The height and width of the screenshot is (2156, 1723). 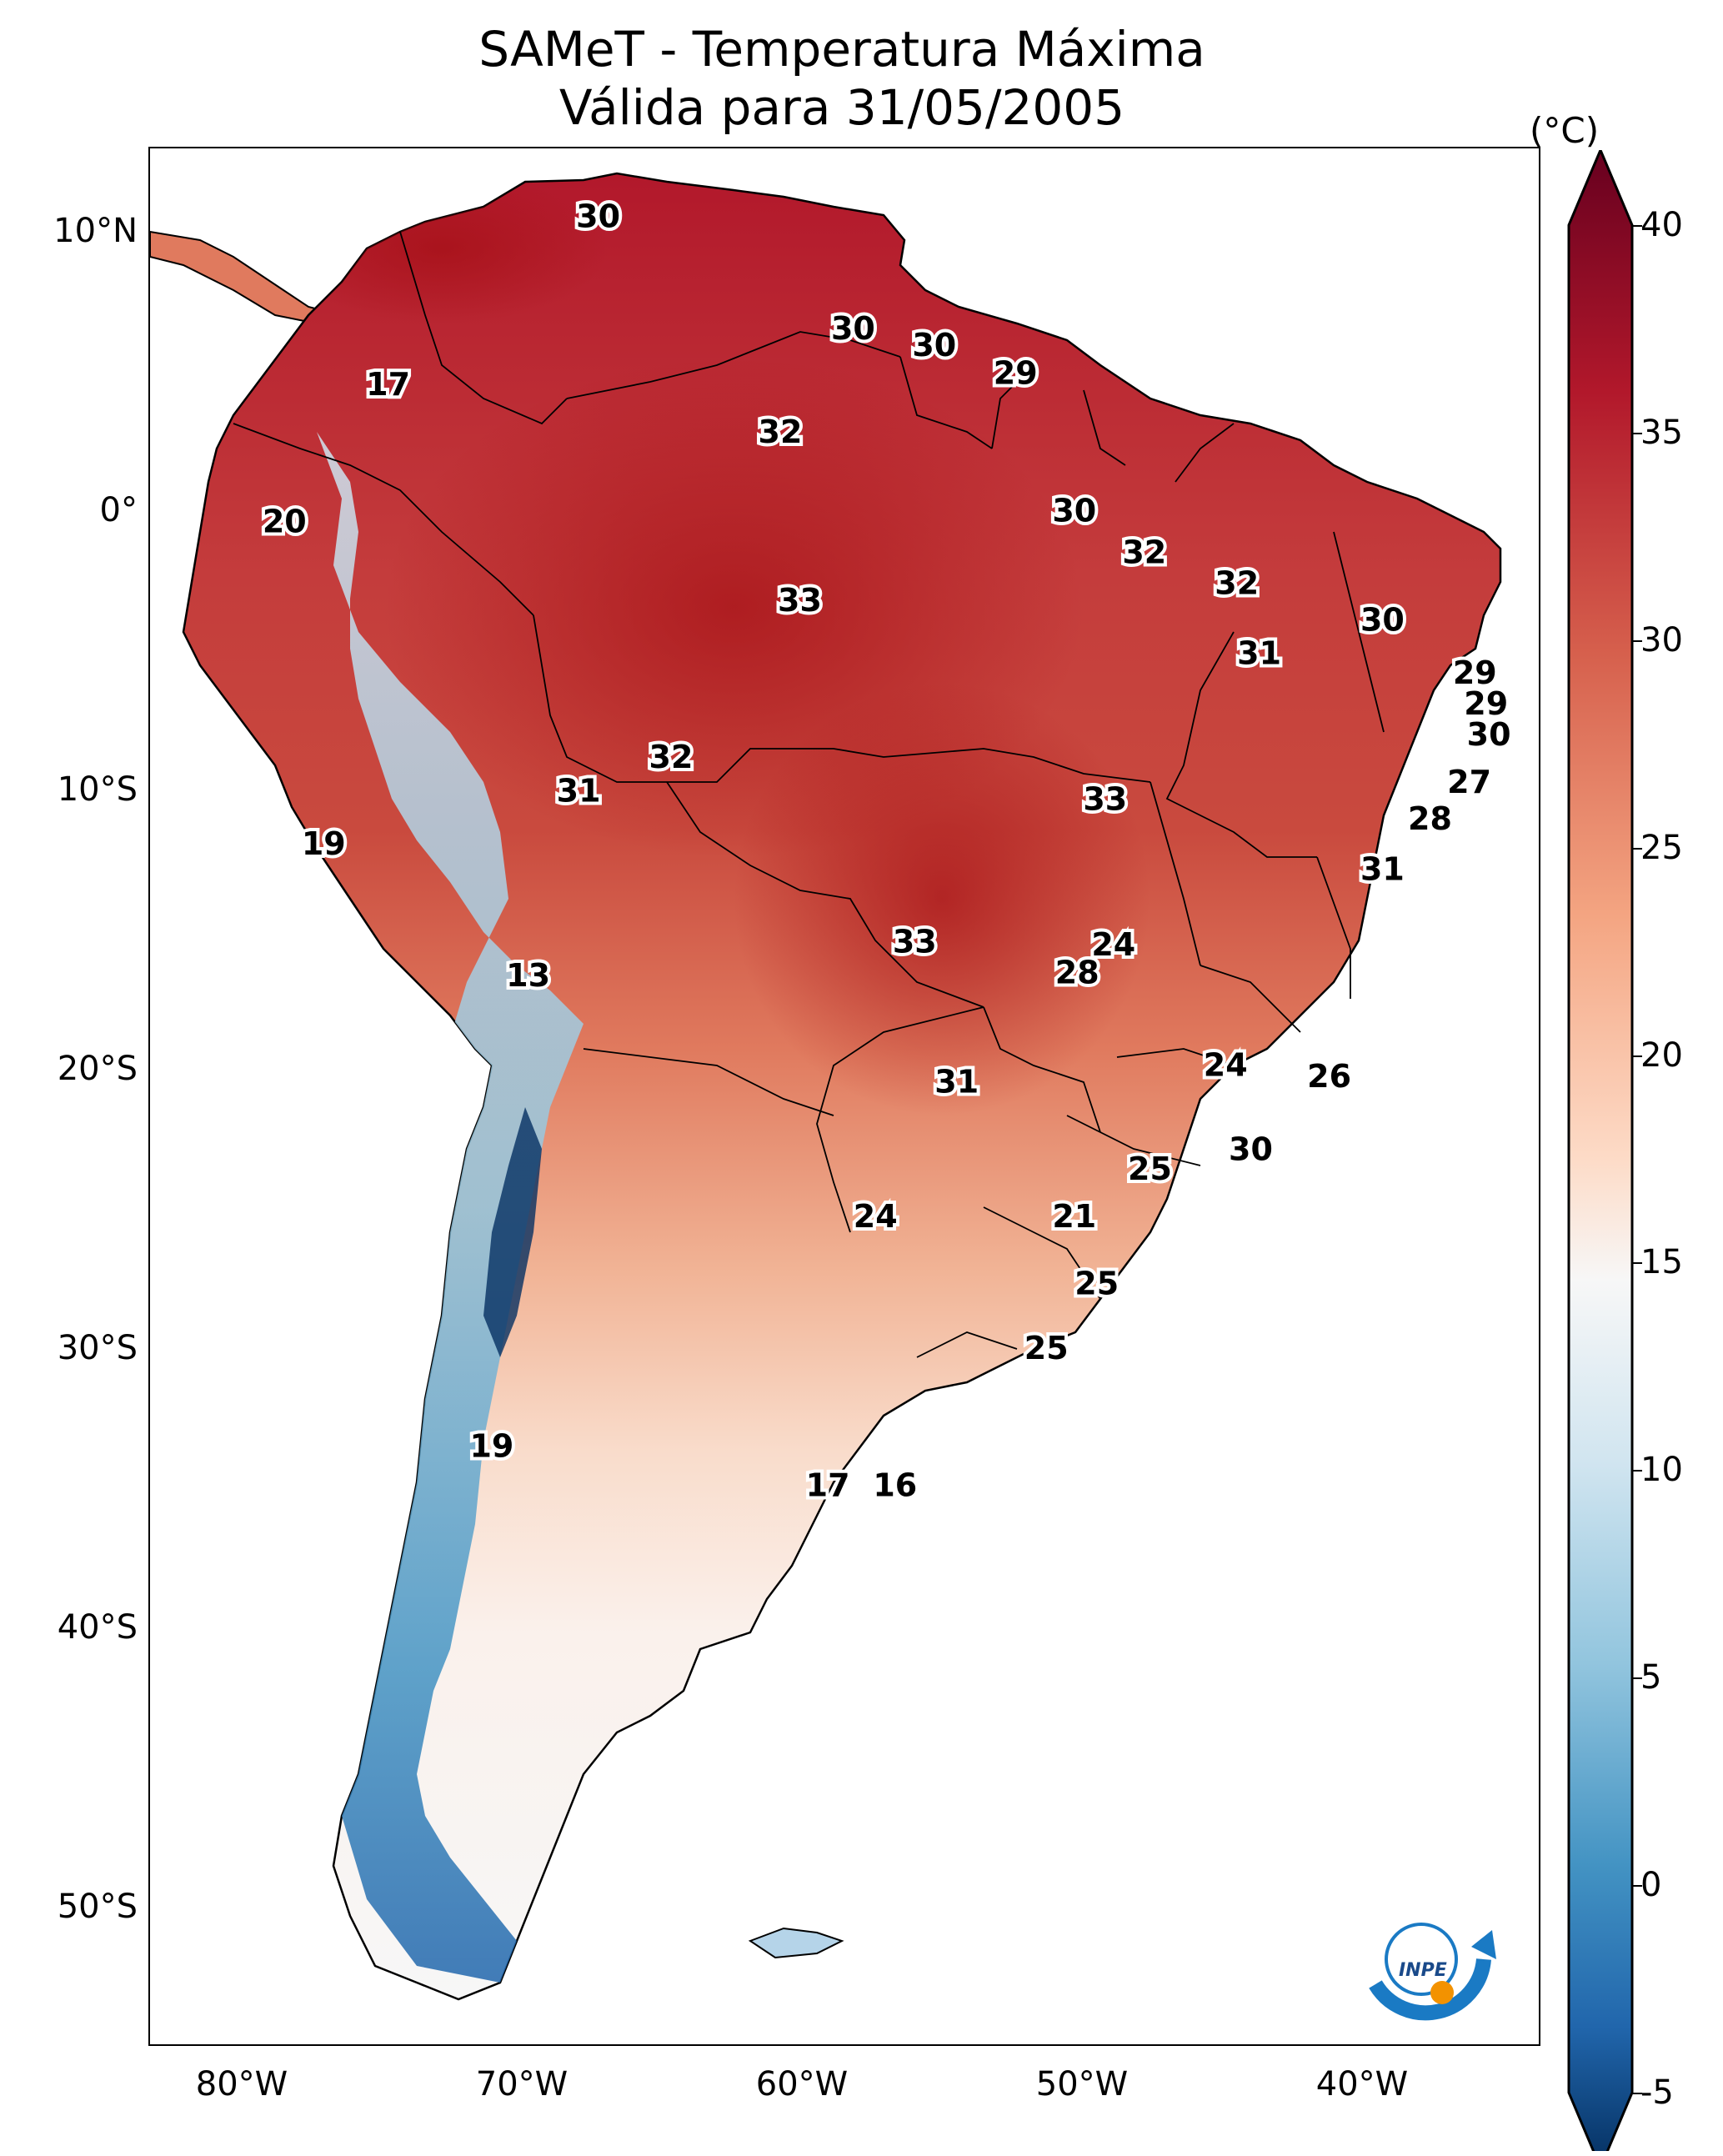 I want to click on temperature-label: 21, so click(x=1074, y=1216).